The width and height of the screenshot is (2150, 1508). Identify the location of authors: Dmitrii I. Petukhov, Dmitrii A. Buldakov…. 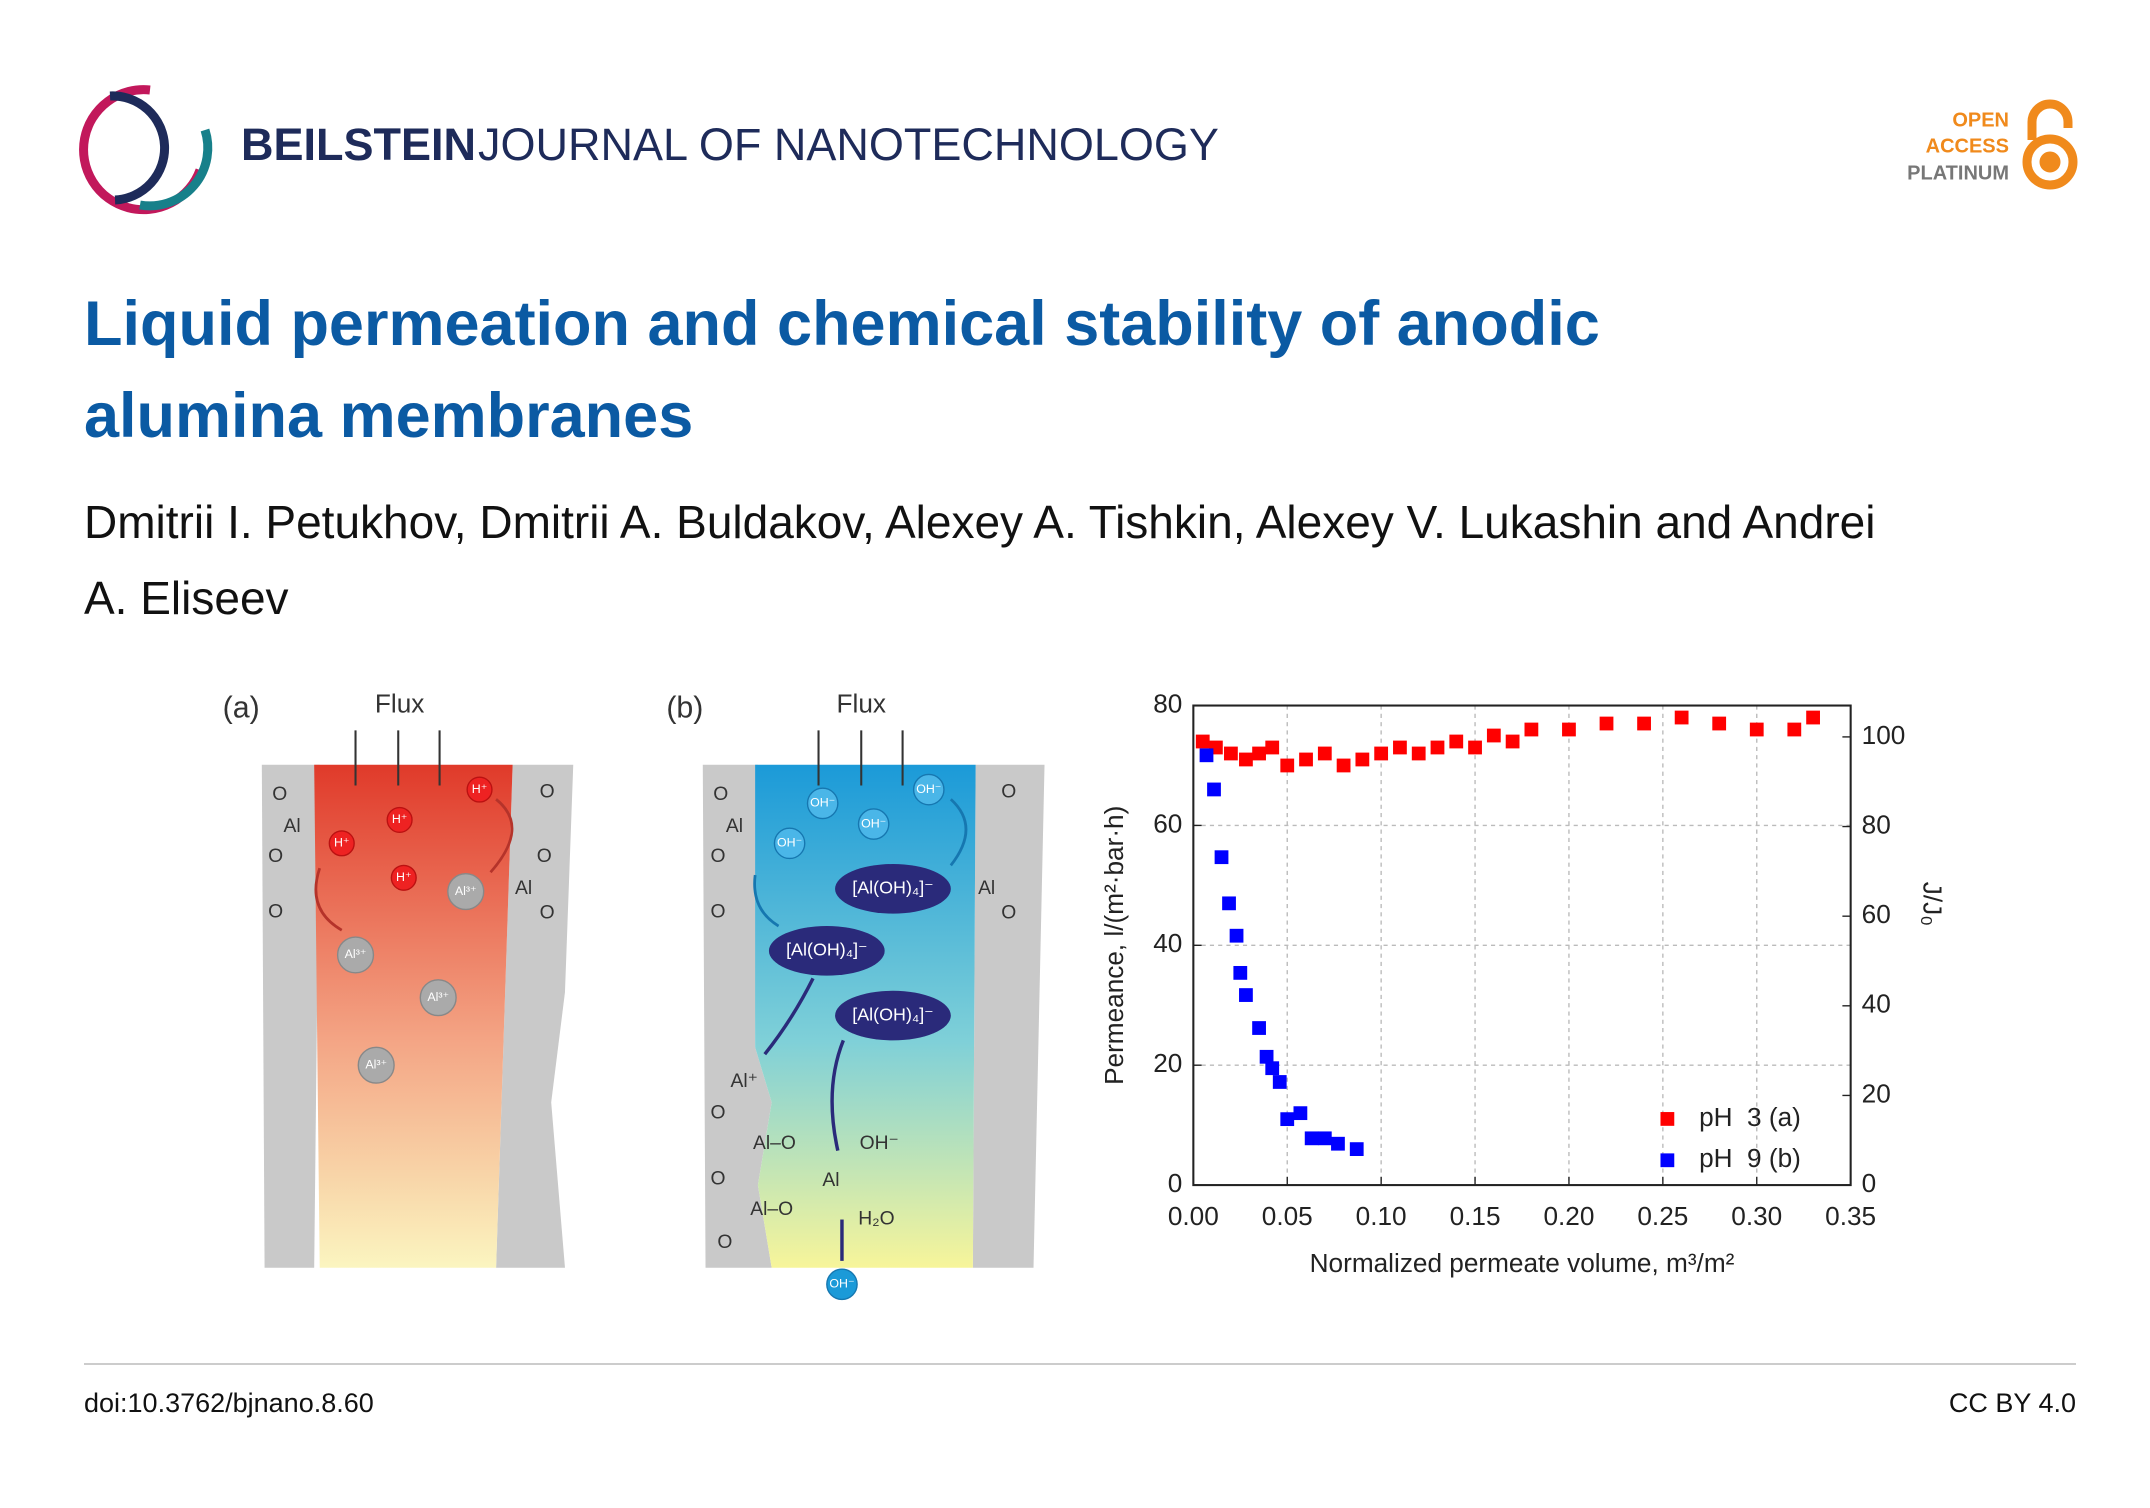
(980, 560).